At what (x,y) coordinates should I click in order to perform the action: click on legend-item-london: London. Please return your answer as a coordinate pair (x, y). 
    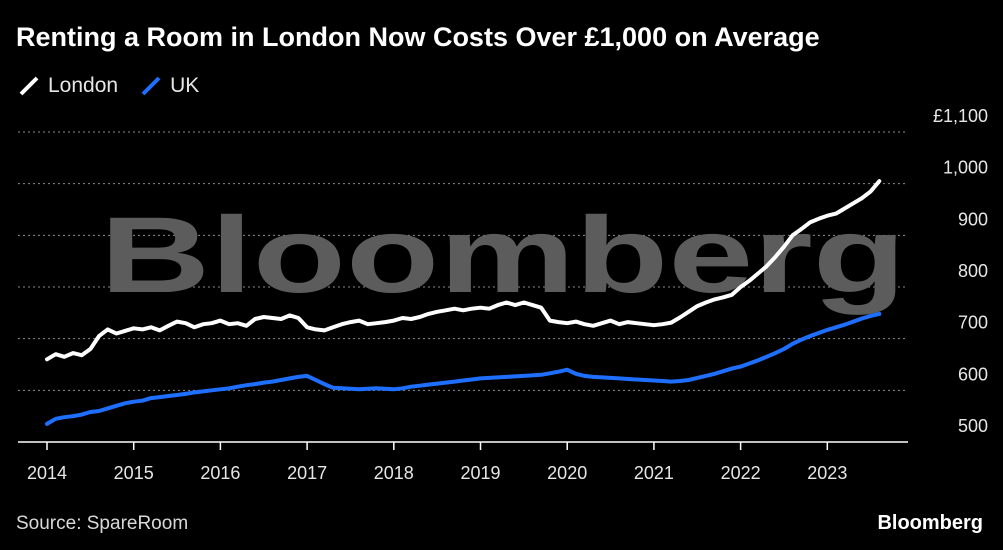
    Looking at the image, I should click on (68, 86).